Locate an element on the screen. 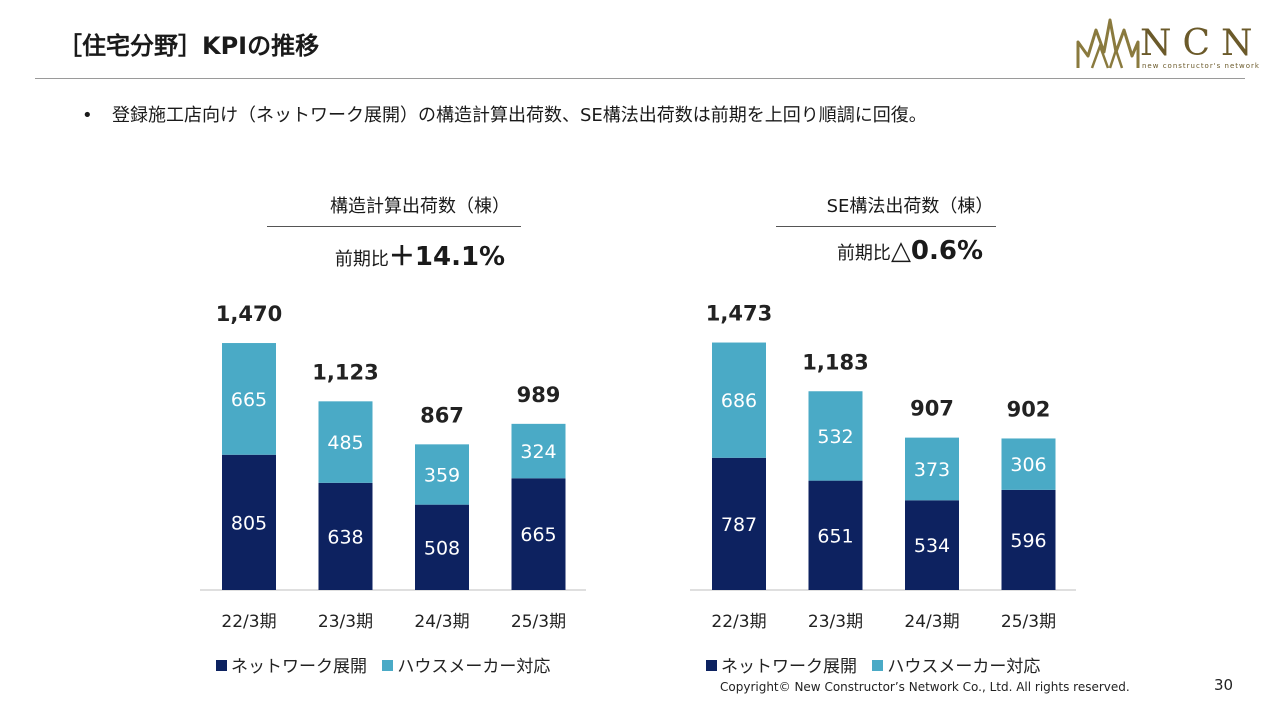 The width and height of the screenshot is (1280, 720). data-label: 638 is located at coordinates (345, 537).